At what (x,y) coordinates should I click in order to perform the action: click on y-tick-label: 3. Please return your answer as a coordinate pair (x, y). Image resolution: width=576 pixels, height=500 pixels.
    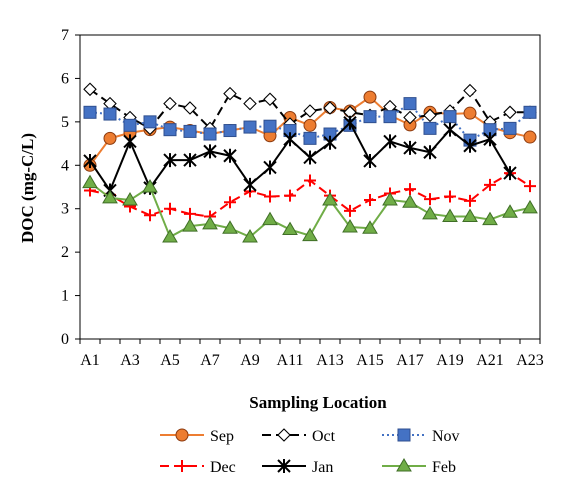
    Looking at the image, I should click on (65, 209).